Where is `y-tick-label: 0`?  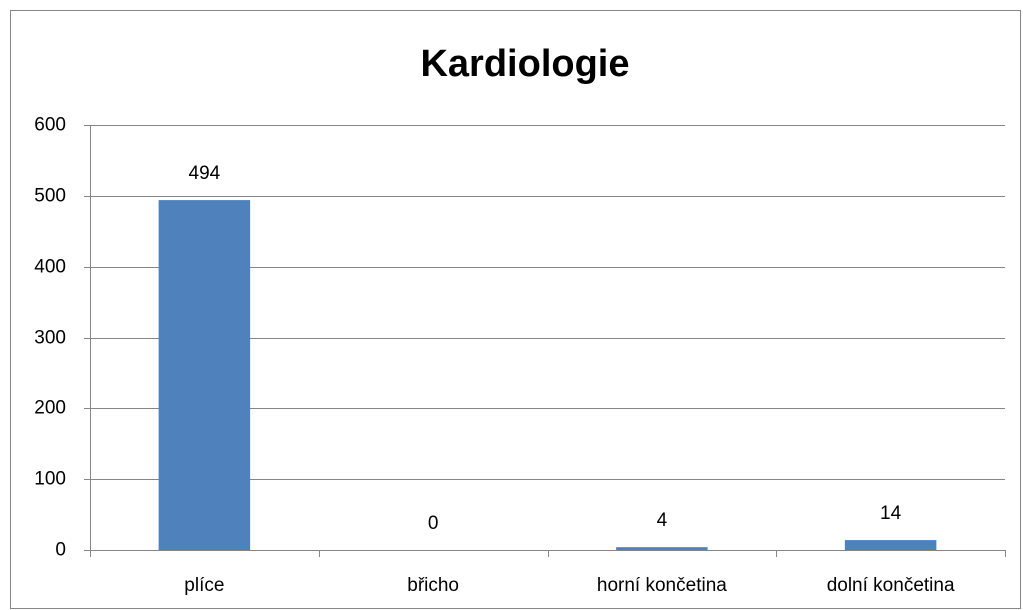
y-tick-label: 0 is located at coordinates (60, 550).